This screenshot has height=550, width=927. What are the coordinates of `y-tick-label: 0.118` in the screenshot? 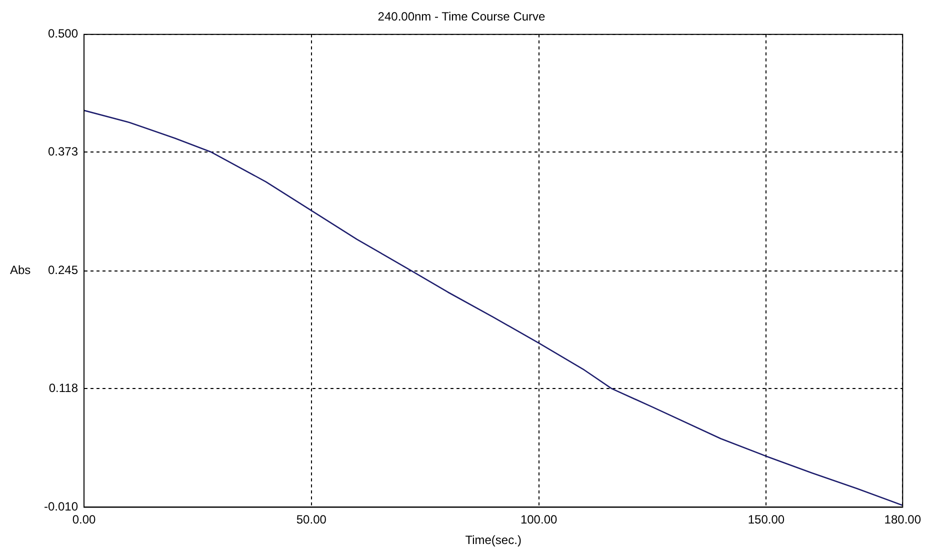 It's located at (63, 387).